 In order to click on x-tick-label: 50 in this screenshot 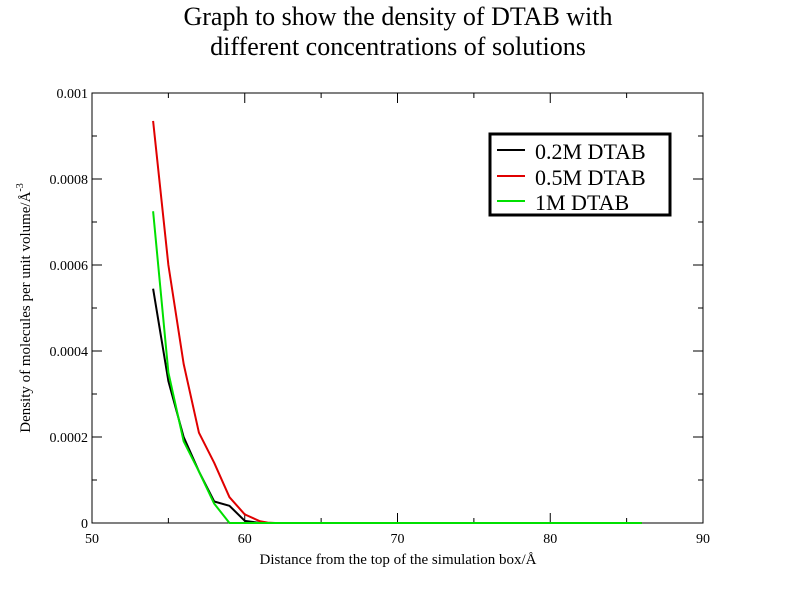, I will do `click(92, 539)`.